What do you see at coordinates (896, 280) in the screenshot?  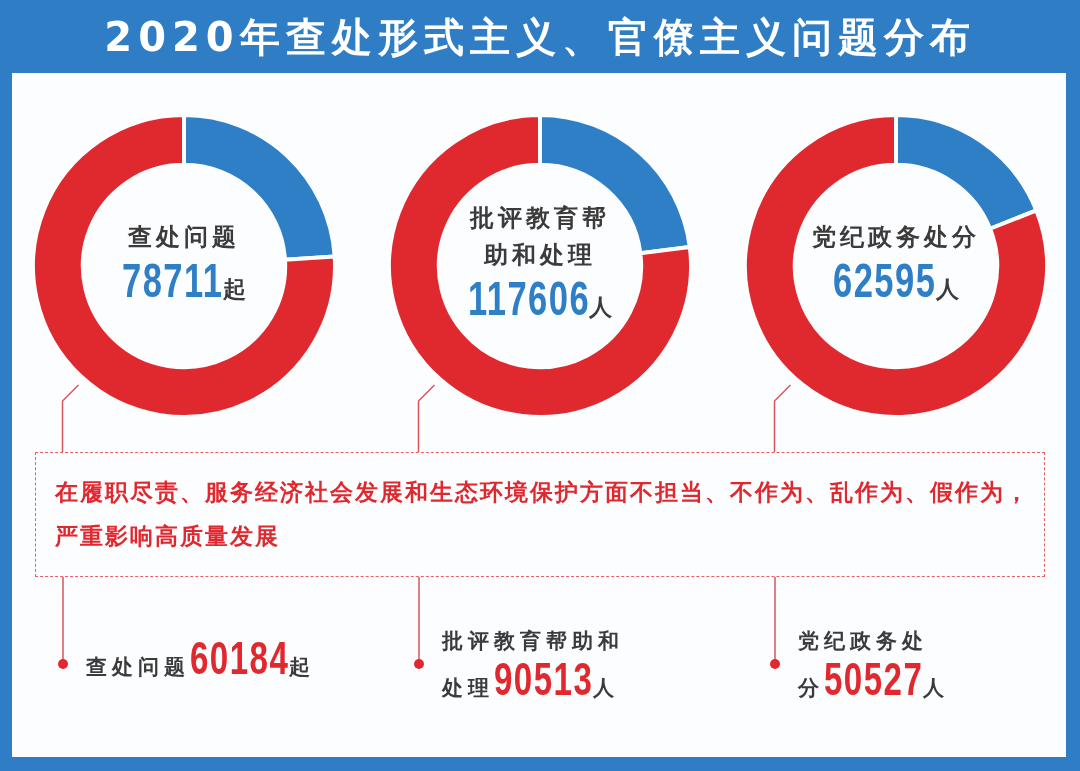 I see `text: 62595人` at bounding box center [896, 280].